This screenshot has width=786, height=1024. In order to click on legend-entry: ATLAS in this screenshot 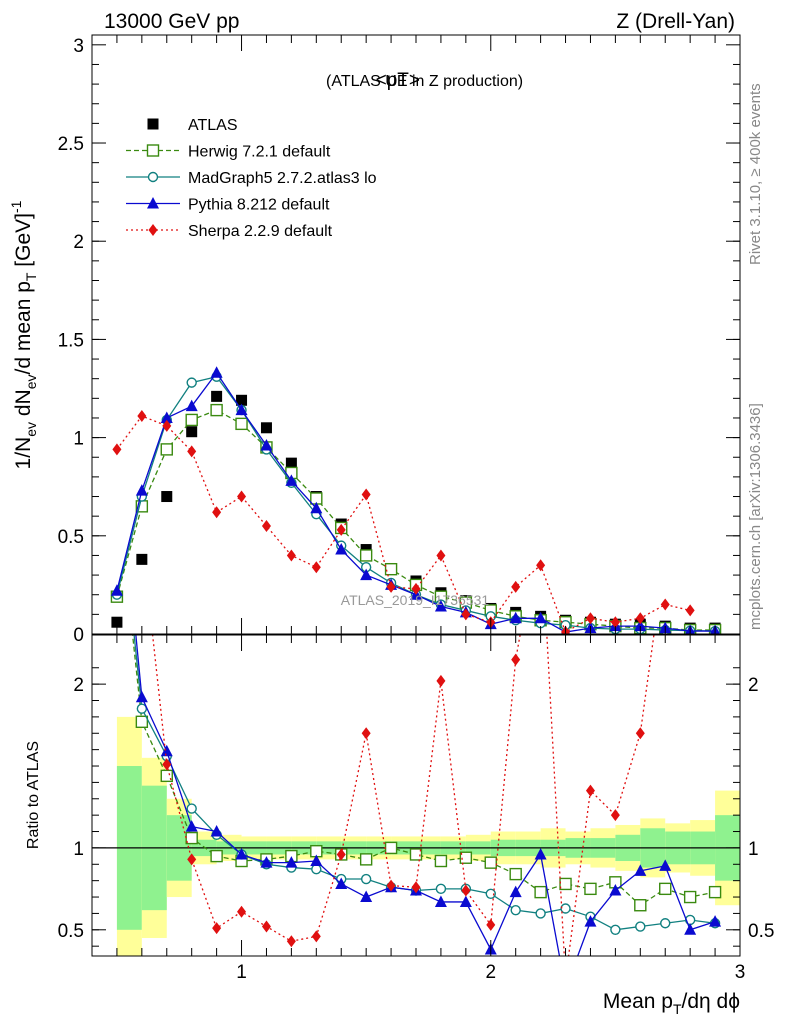, I will do `click(213, 125)`.